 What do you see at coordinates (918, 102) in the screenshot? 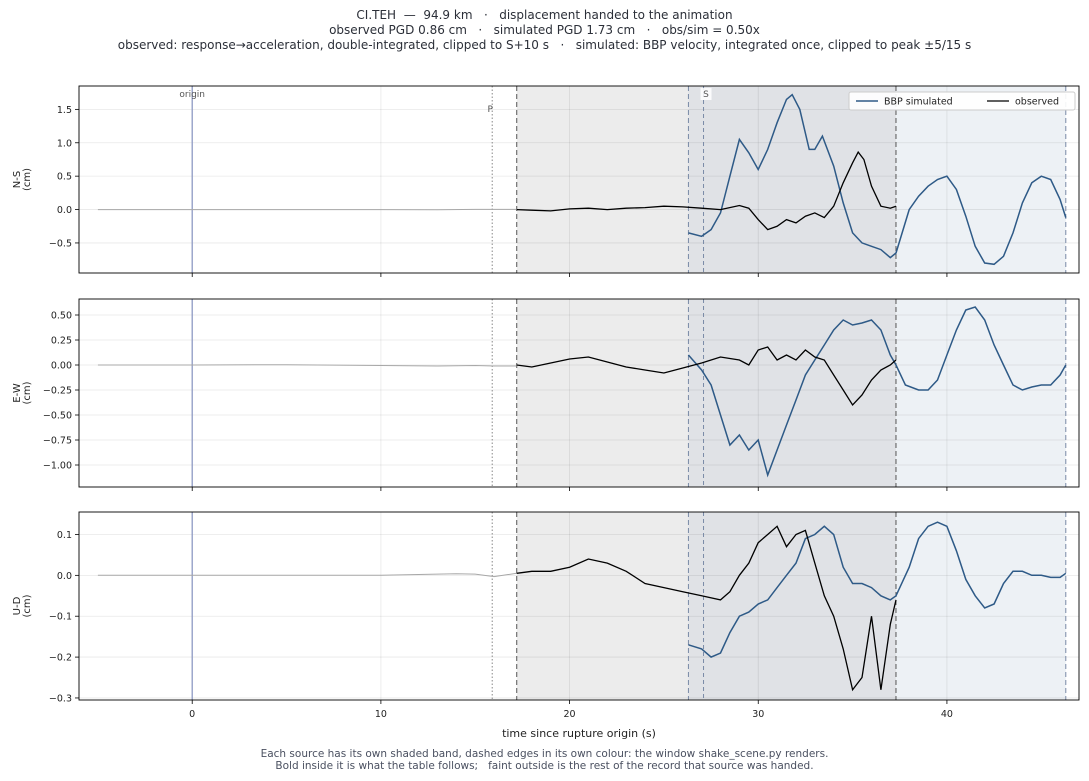
I see `legend-label-simulated: BBP simulated` at bounding box center [918, 102].